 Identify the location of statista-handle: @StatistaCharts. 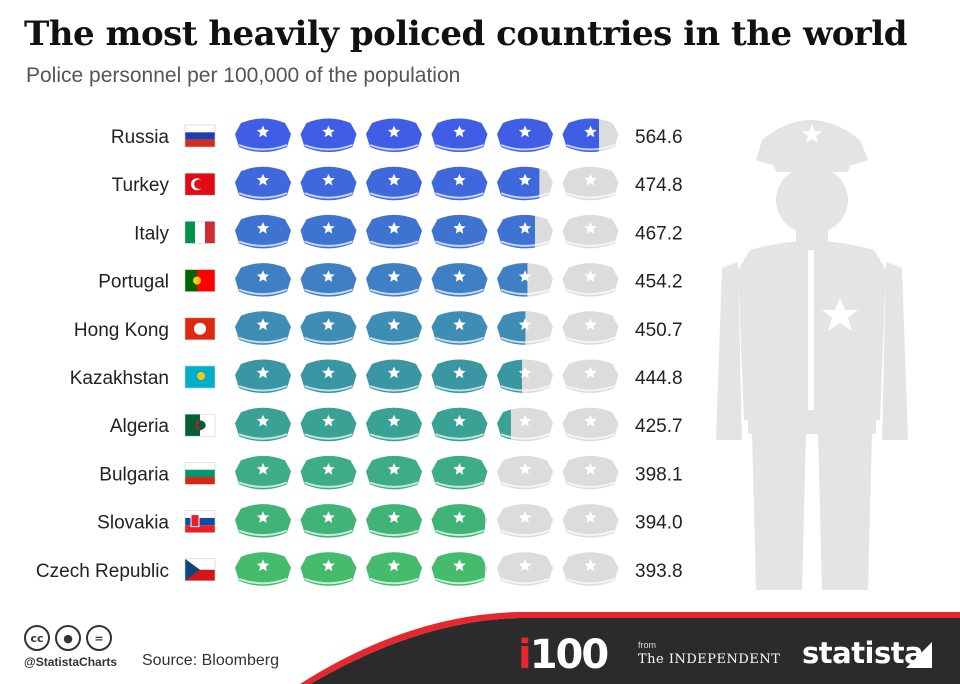
(71, 662).